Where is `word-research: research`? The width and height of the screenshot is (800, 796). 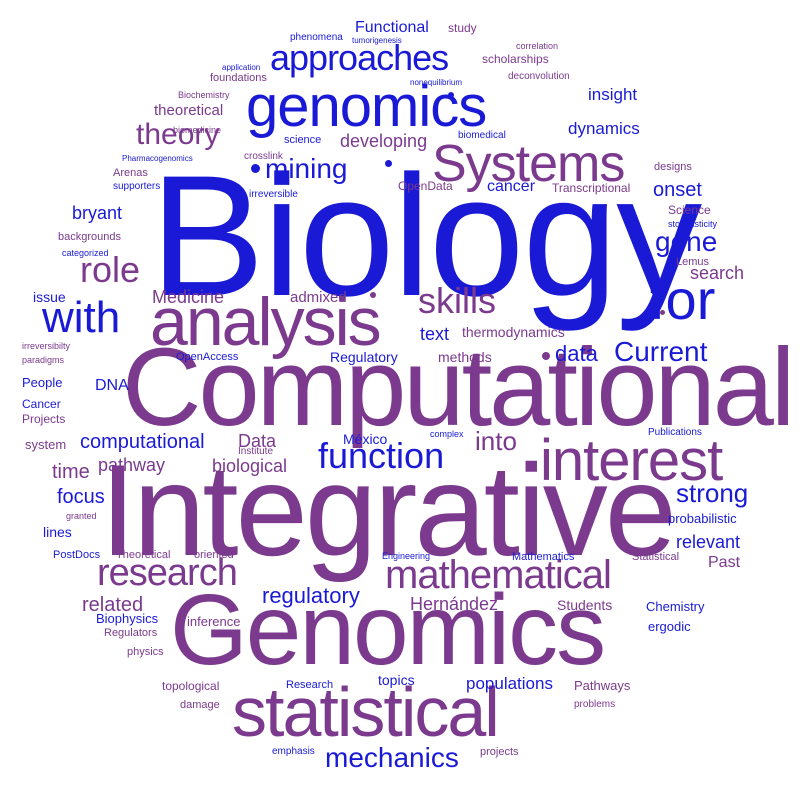
word-research: research is located at coordinates (167, 573).